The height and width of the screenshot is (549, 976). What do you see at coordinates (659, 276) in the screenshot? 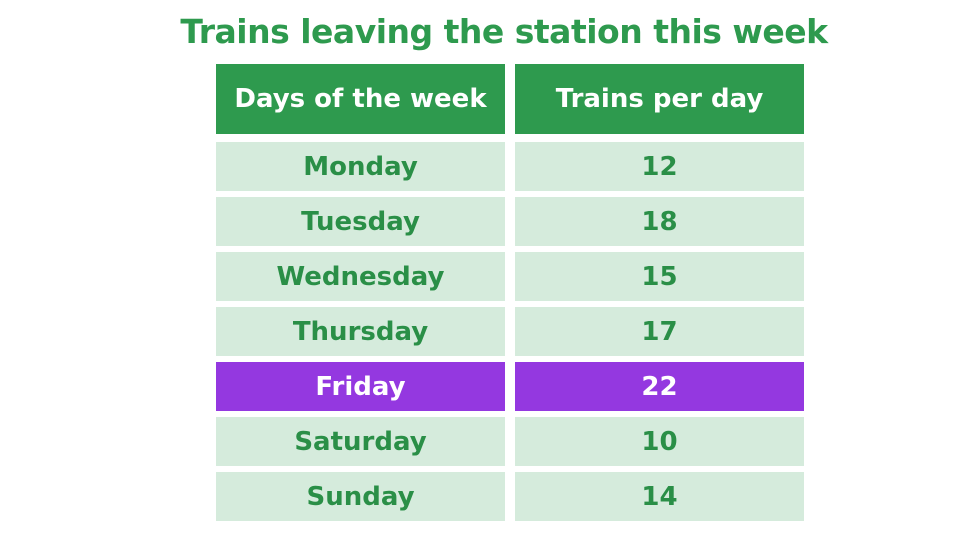
I see `count-cell: 15` at bounding box center [659, 276].